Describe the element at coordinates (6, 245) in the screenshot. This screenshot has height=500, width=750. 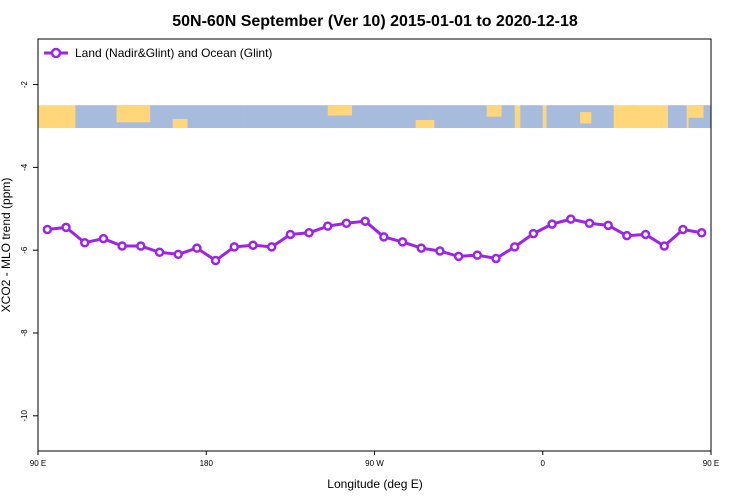
I see `y-axis-label: XCO2 - MLO trend (ppm)` at that location.